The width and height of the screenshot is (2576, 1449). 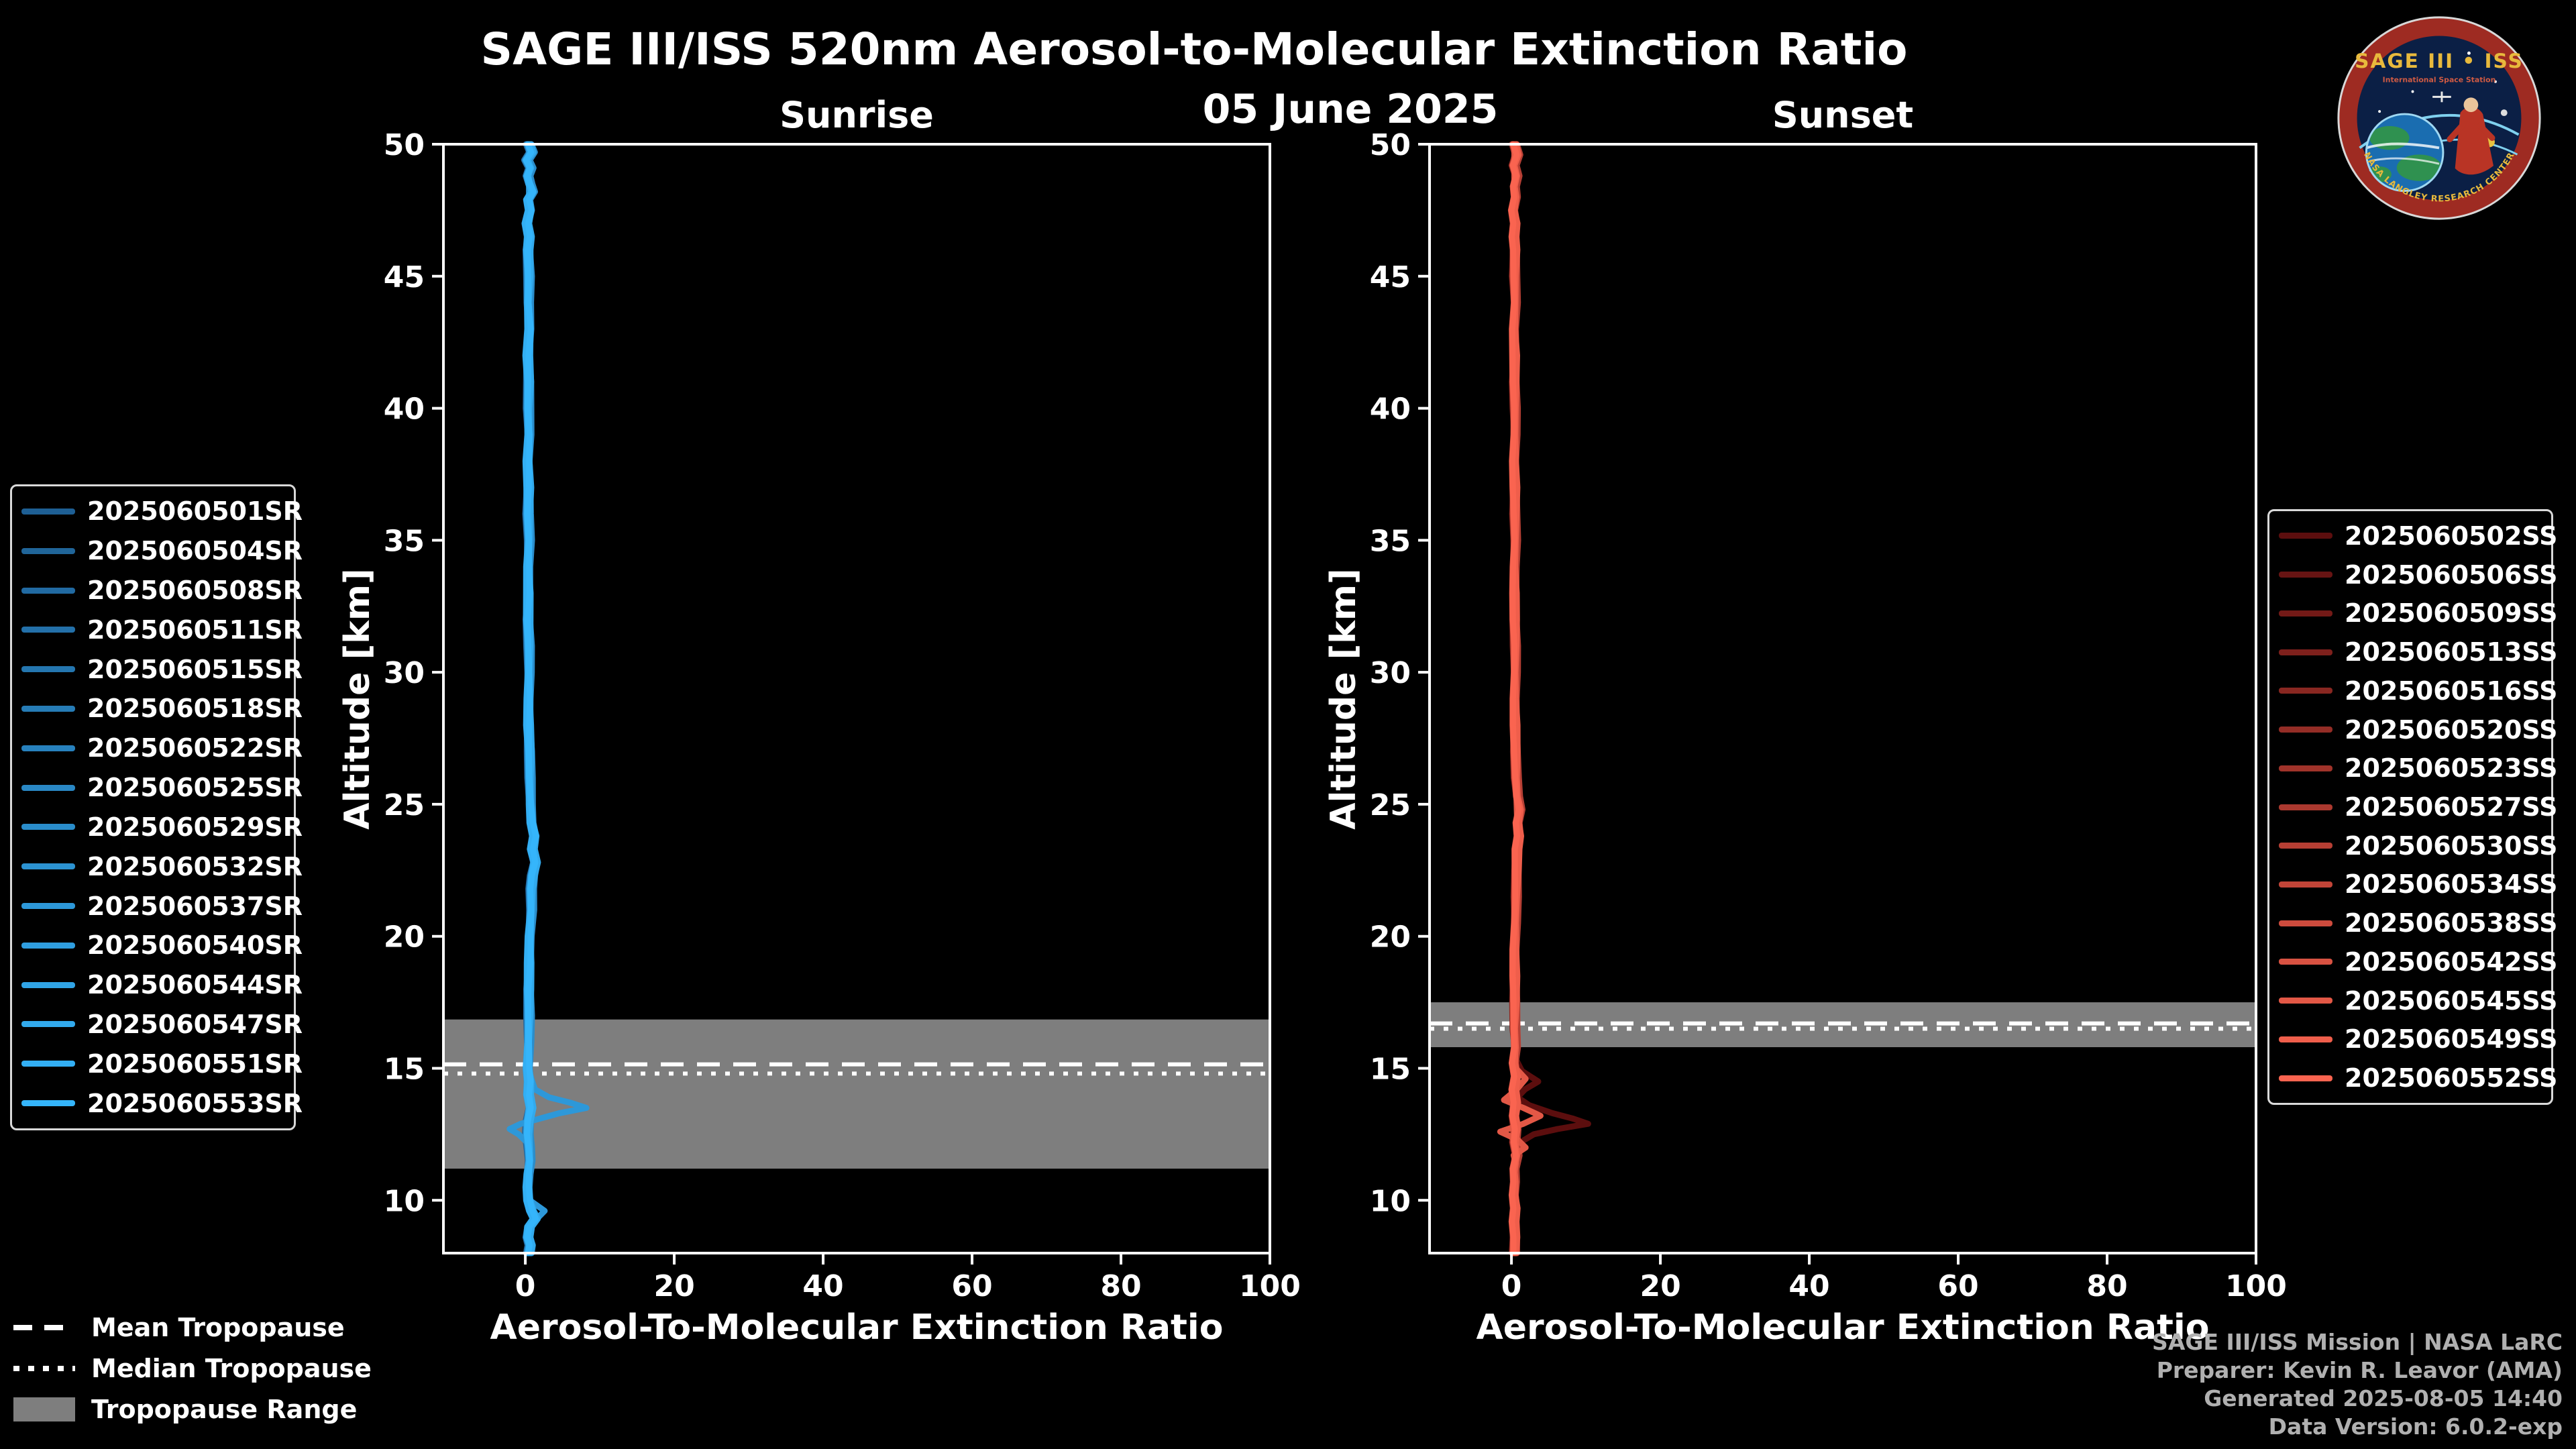 What do you see at coordinates (2451, 652) in the screenshot?
I see `legend-event-label: 2025060513SS` at bounding box center [2451, 652].